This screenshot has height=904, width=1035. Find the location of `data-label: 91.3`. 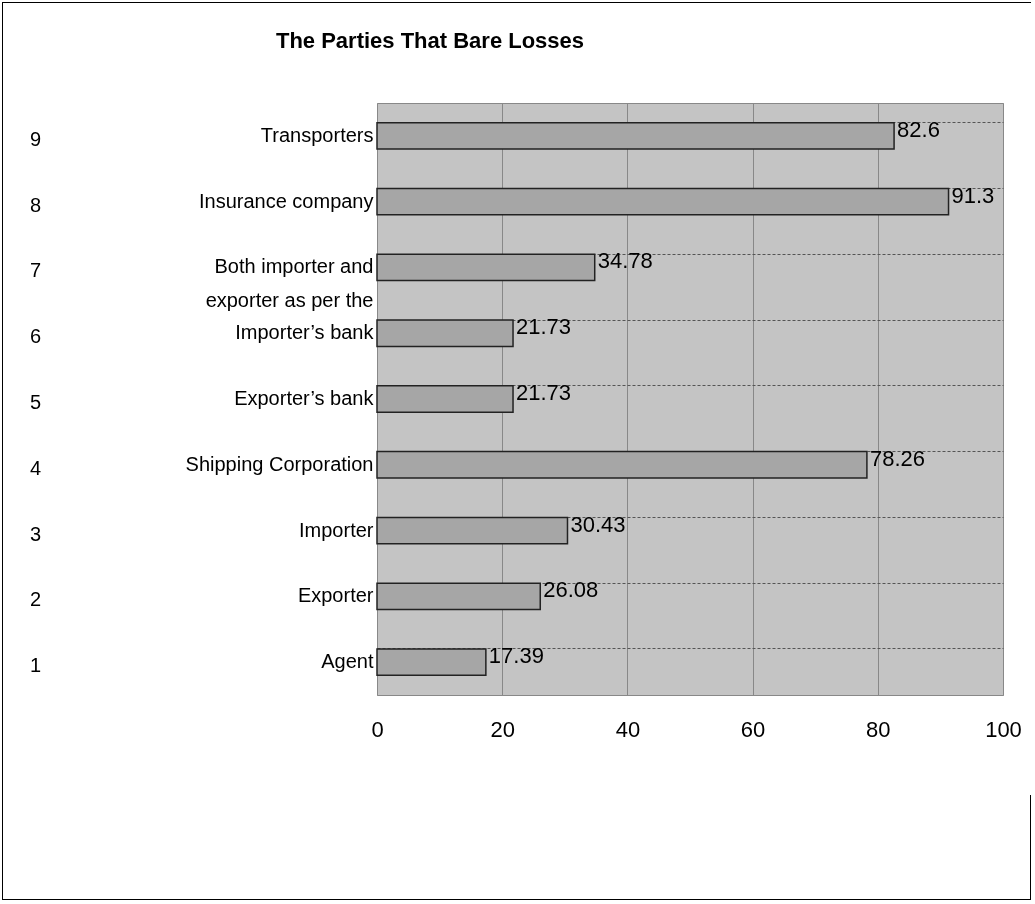

data-label: 91.3 is located at coordinates (973, 195).